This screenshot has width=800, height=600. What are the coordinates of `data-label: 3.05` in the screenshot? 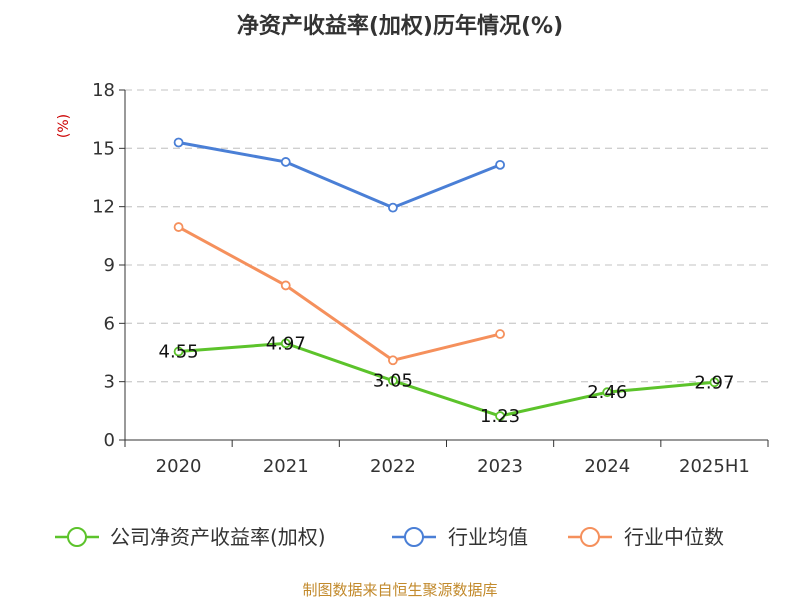 It's located at (393, 381).